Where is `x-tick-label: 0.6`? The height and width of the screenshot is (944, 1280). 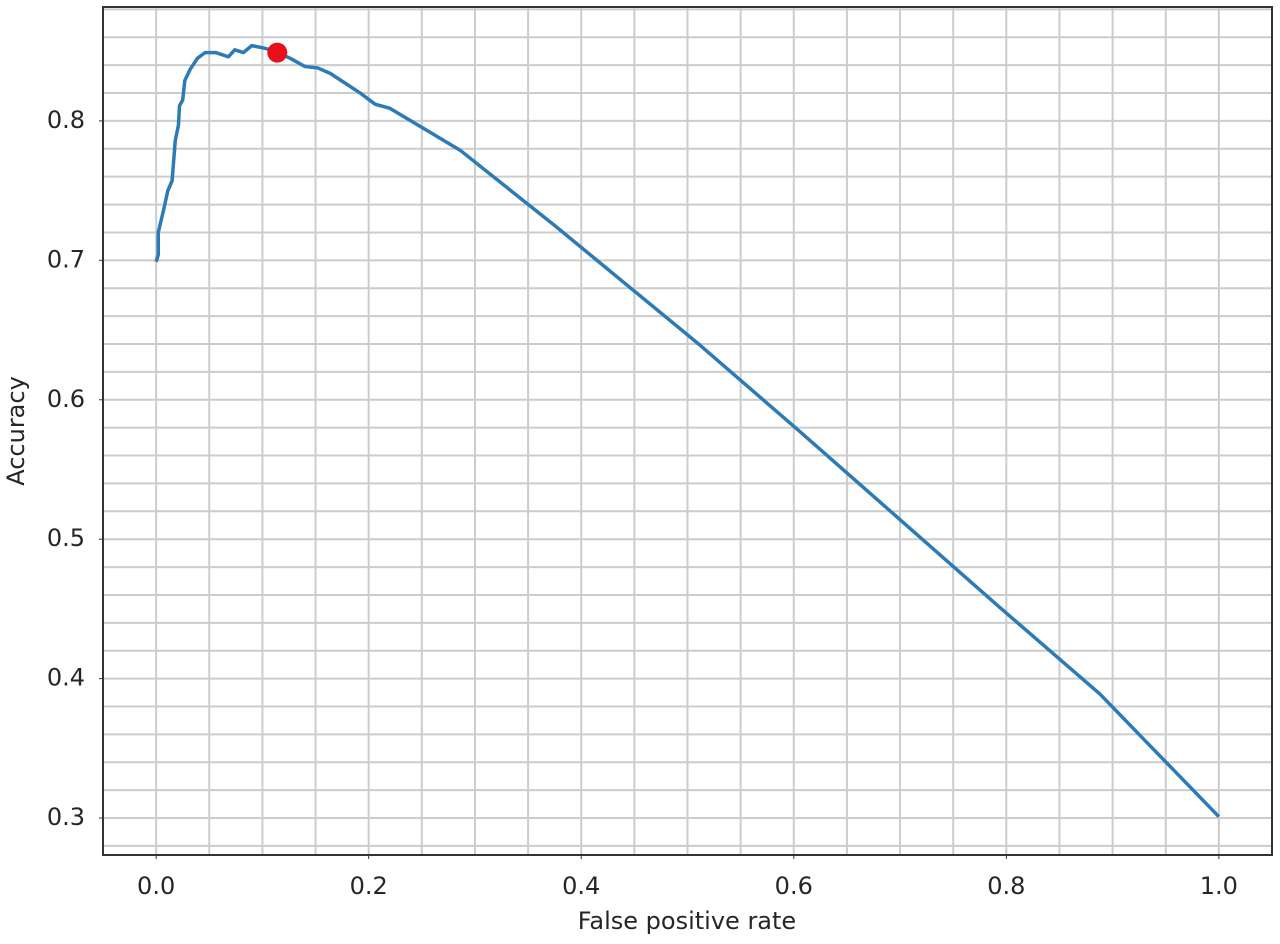 x-tick-label: 0.6 is located at coordinates (794, 886).